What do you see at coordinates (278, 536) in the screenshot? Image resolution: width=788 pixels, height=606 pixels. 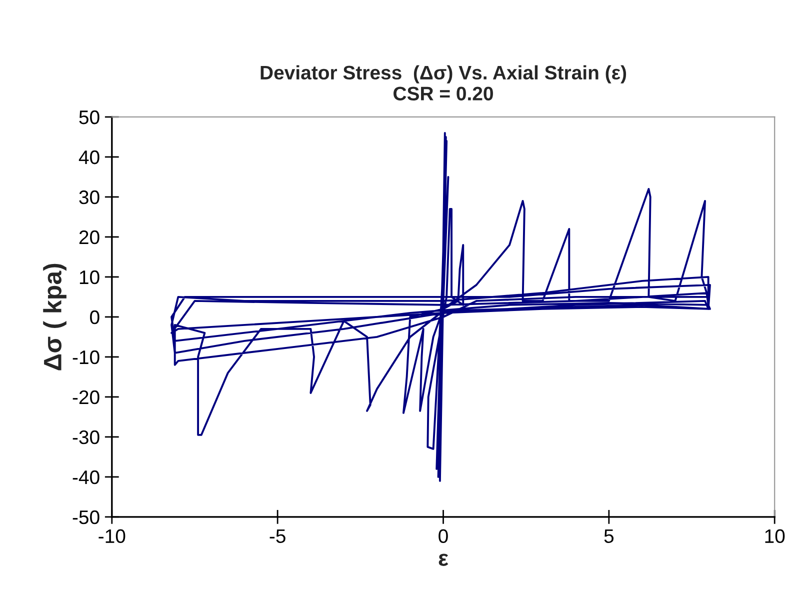 I see `x-tick-label: -5` at bounding box center [278, 536].